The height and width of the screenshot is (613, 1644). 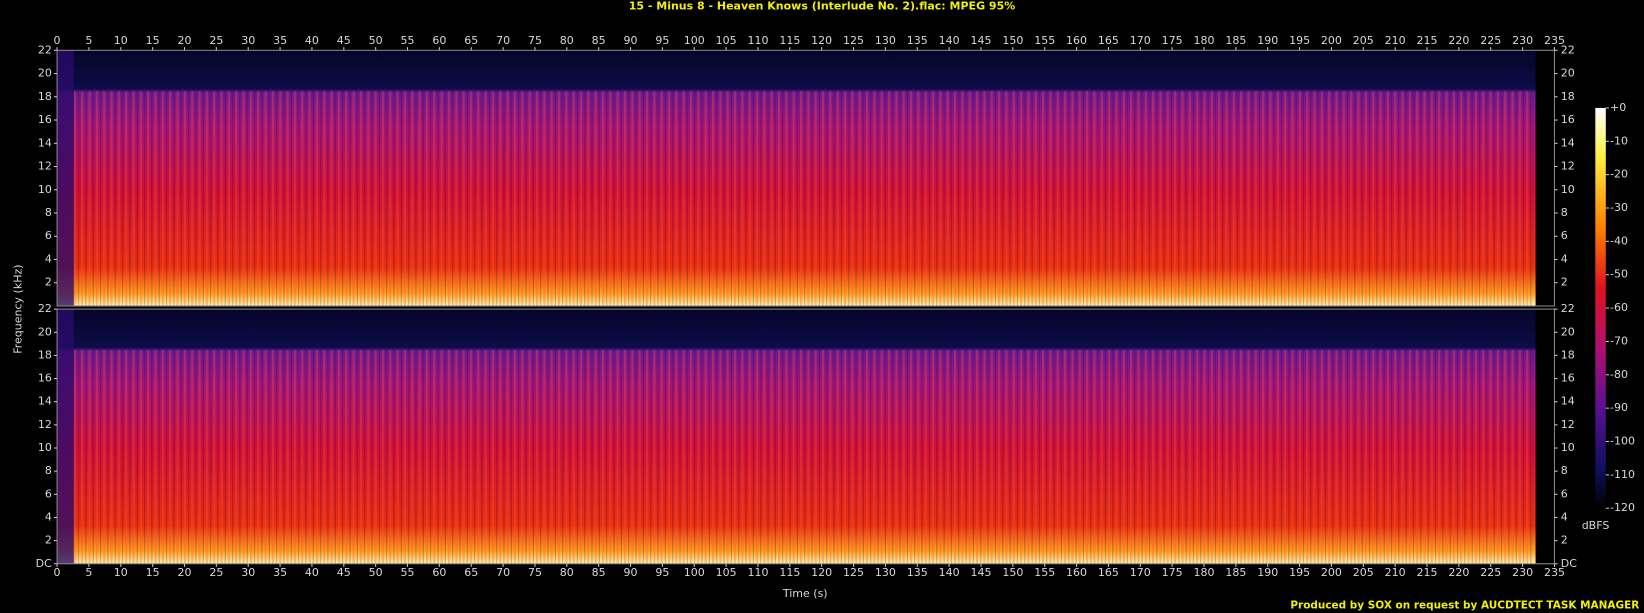 I want to click on colorbar-tick-label: +0, so click(x=1618, y=107).